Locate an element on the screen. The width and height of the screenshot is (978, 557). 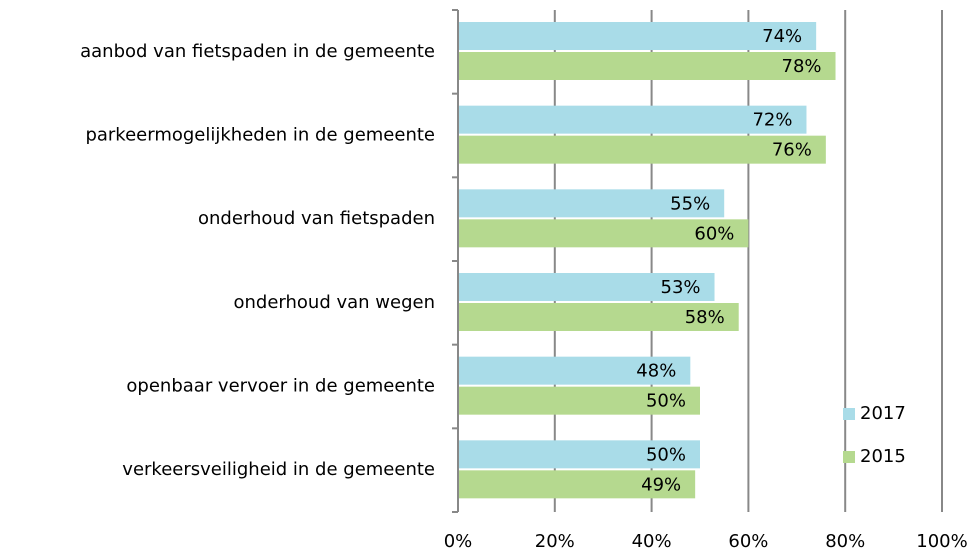
data-label: 53% is located at coordinates (681, 287).